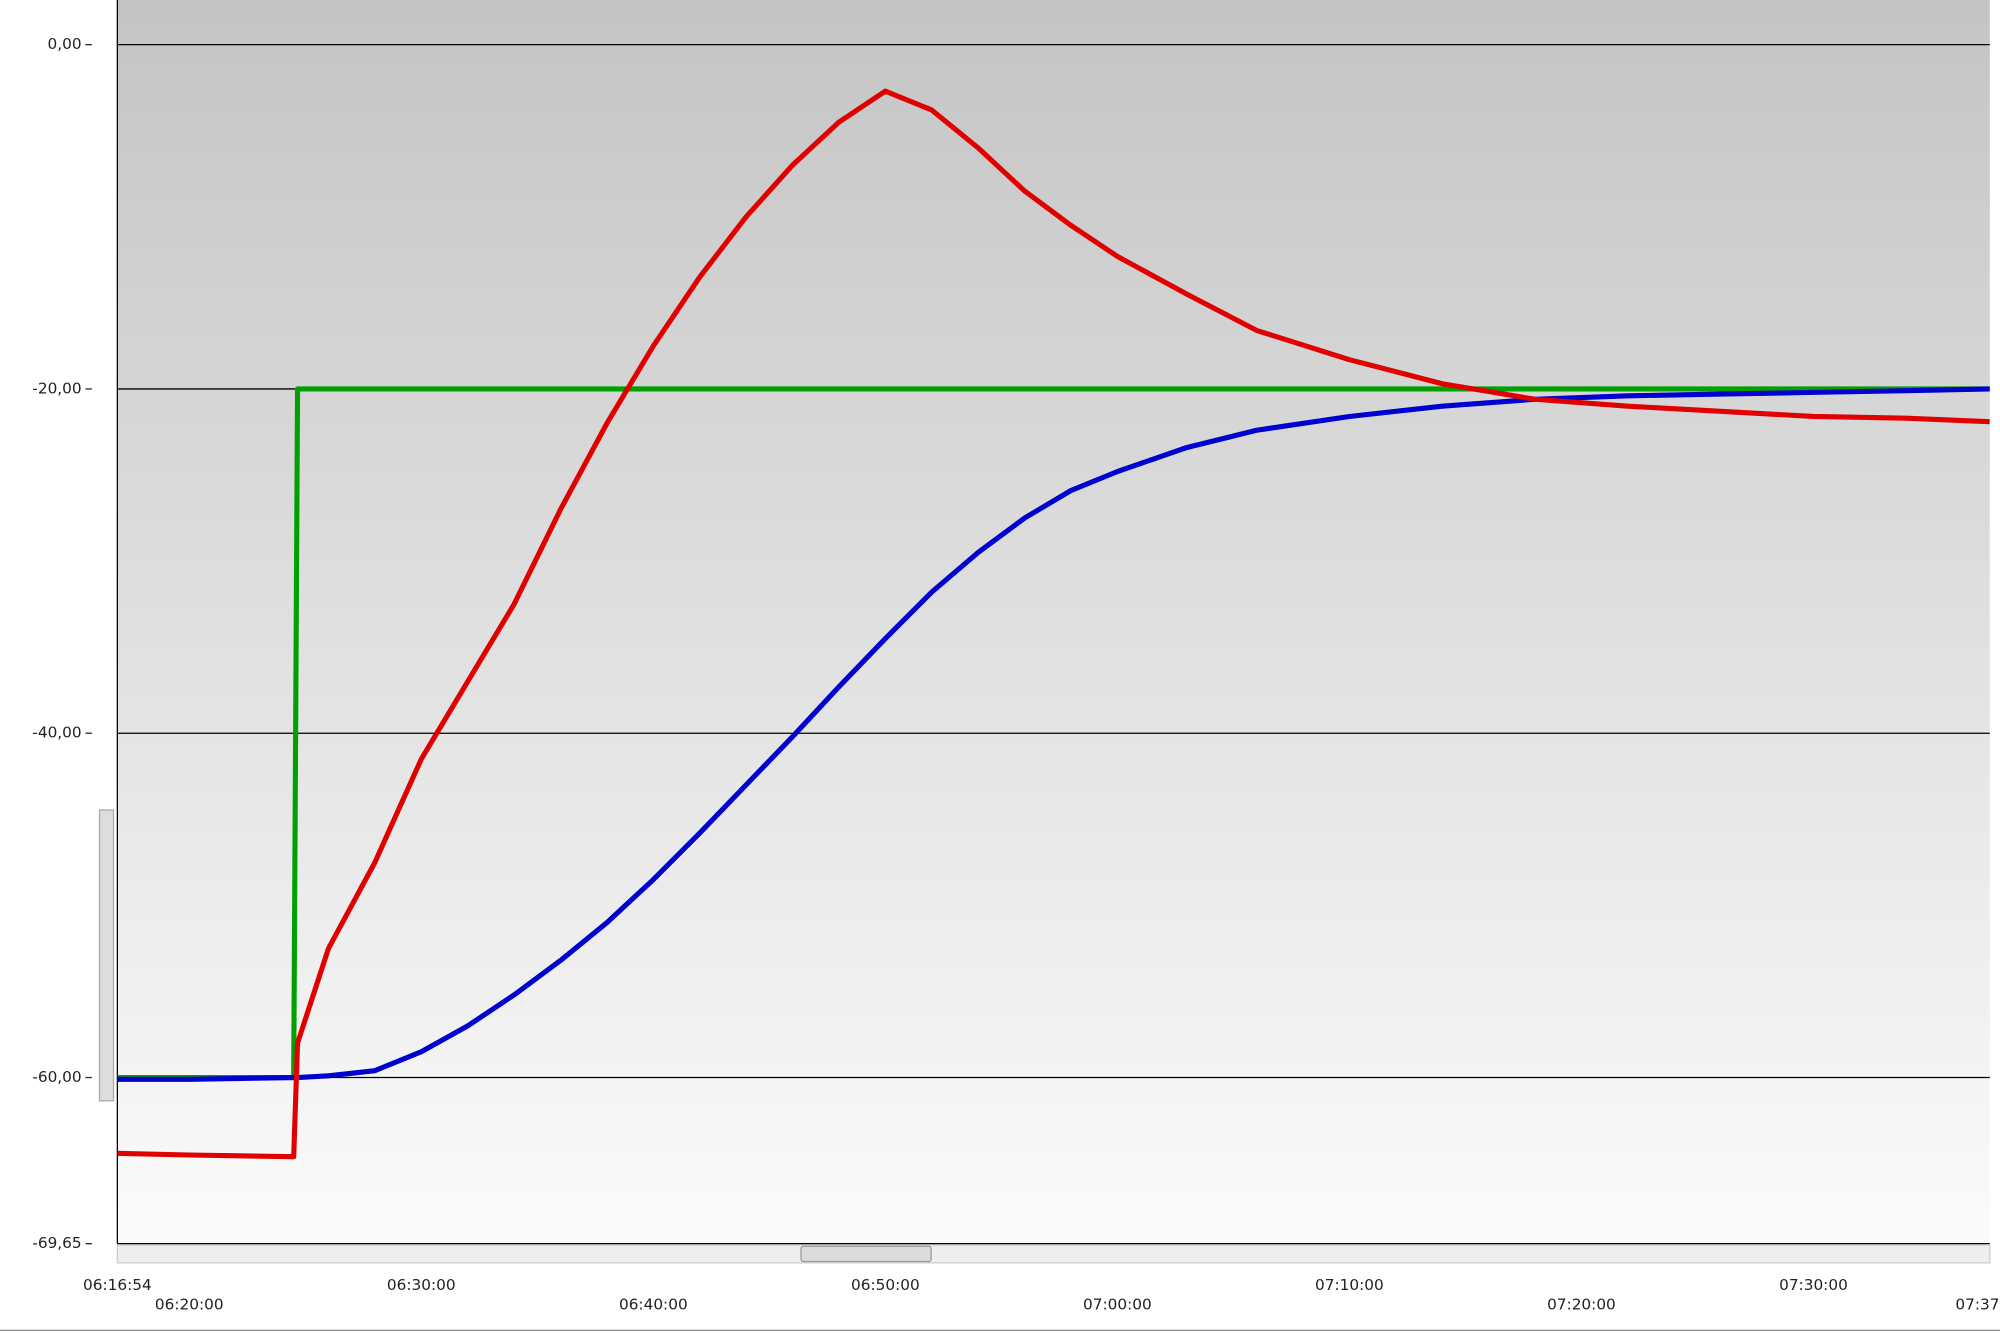  What do you see at coordinates (106, 955) in the screenshot?
I see `v-scrollbar` at bounding box center [106, 955].